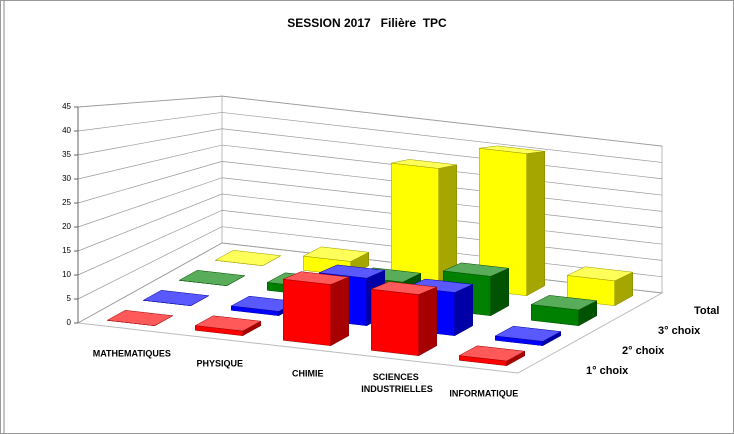  What do you see at coordinates (66, 226) in the screenshot?
I see `y-tick-label: 20` at bounding box center [66, 226].